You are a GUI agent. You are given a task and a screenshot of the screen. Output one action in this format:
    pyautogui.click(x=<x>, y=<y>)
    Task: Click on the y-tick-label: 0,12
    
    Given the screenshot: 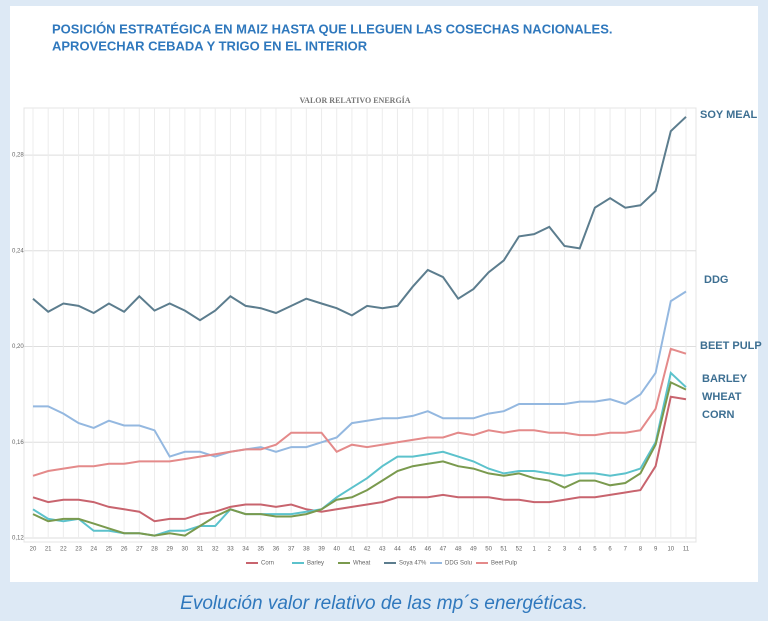 What is the action you would take?
    pyautogui.click(x=18, y=539)
    